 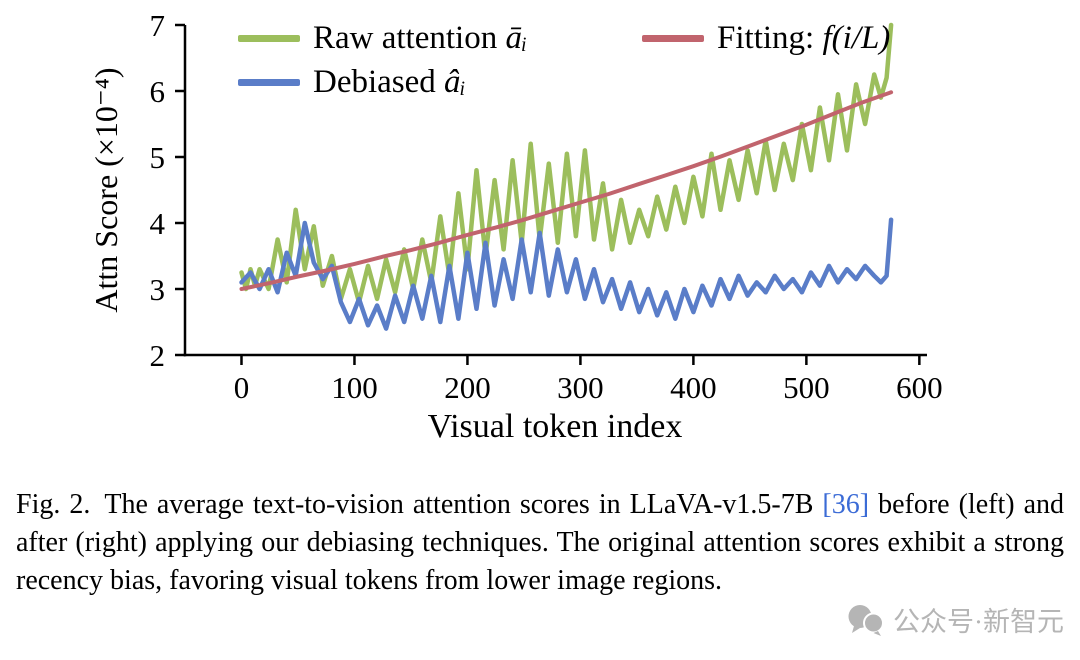 What do you see at coordinates (919, 387) in the screenshot?
I see `x-tick-label: 600` at bounding box center [919, 387].